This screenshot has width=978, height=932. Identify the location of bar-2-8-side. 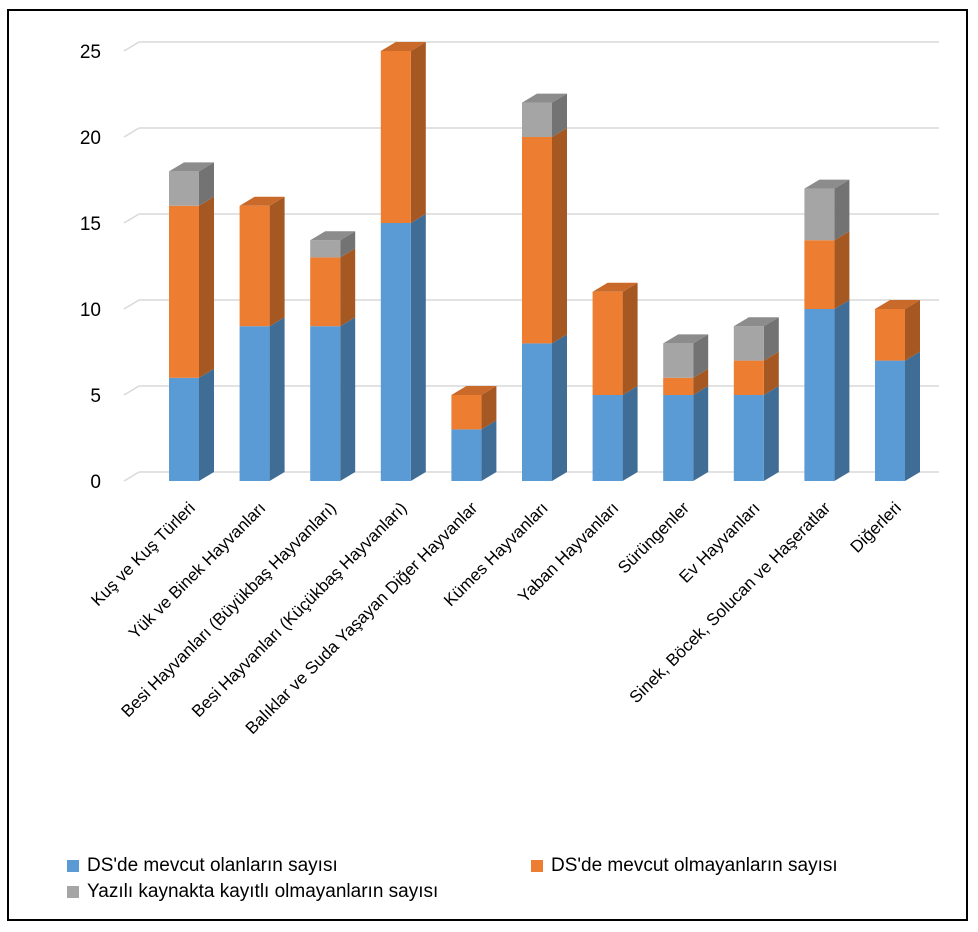
(701, 381).